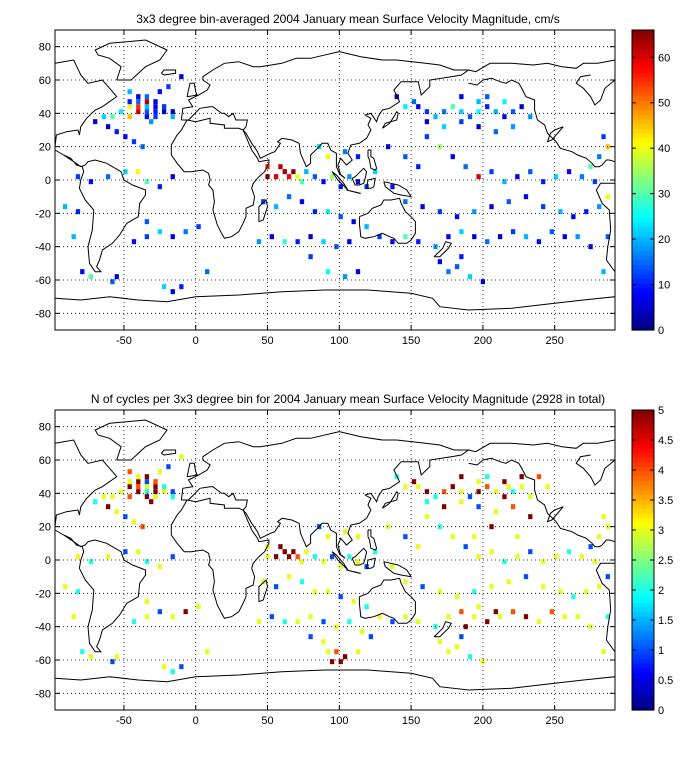 This screenshot has width=696, height=765. What do you see at coordinates (43, 694) in the screenshot?
I see `y-tick-label: -80` at bounding box center [43, 694].